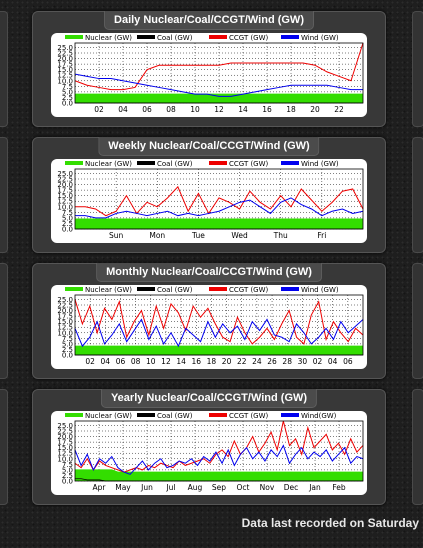 Image resolution: width=423 pixels, height=548 pixels. Describe the element at coordinates (157, 235) in the screenshot. I see `x-tick-label: Mon` at that location.